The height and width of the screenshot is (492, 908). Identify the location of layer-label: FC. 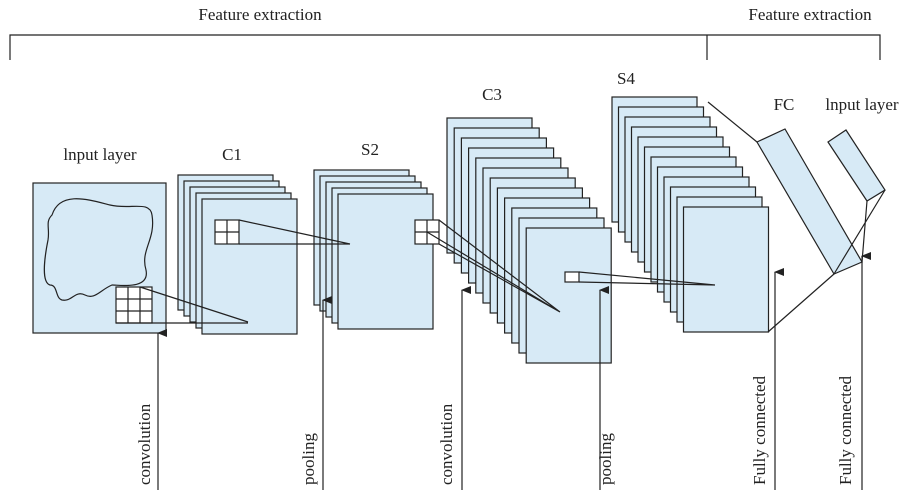
(784, 104).